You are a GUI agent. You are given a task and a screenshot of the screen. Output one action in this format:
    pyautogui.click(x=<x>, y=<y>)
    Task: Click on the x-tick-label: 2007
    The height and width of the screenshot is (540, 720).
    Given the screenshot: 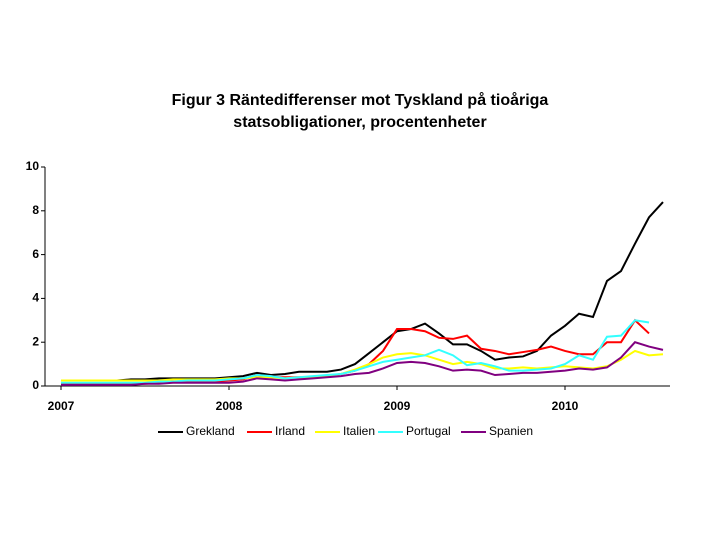 What is the action you would take?
    pyautogui.click(x=61, y=406)
    